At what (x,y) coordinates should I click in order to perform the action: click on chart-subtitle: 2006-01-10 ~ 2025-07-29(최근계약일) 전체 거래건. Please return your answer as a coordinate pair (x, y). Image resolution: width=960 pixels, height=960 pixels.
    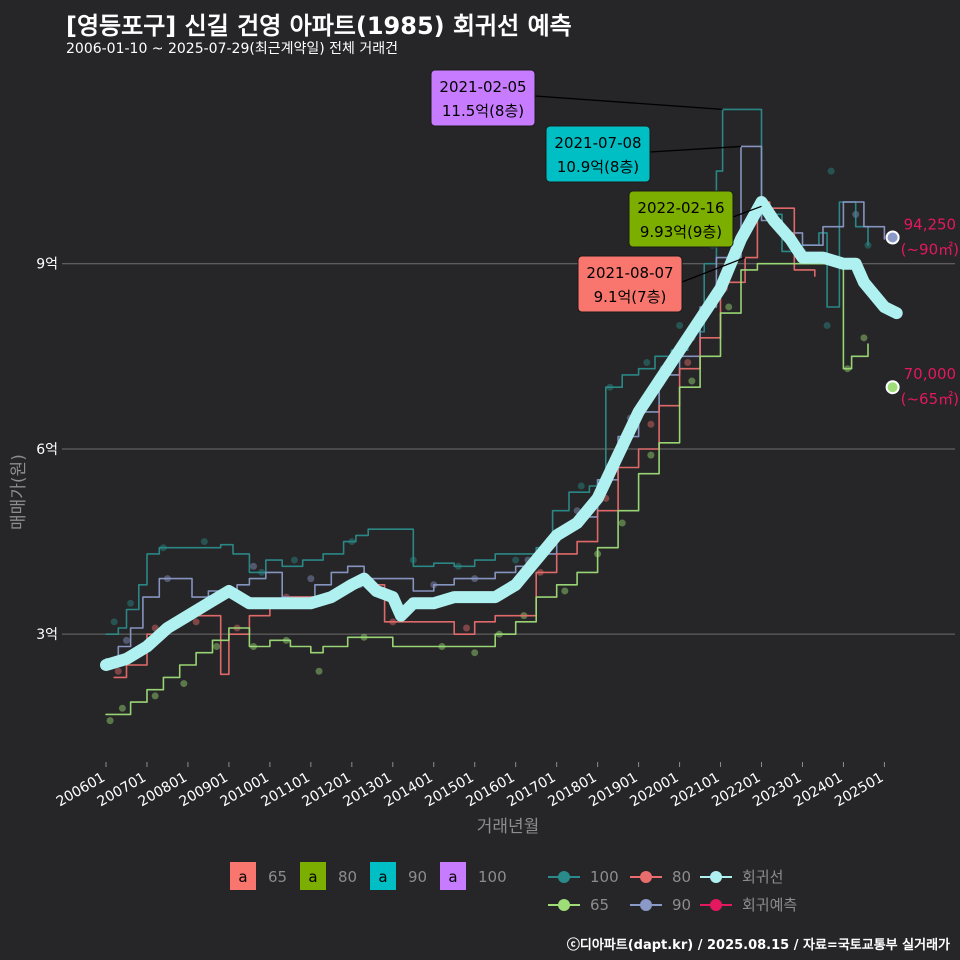
    Looking at the image, I should click on (232, 49).